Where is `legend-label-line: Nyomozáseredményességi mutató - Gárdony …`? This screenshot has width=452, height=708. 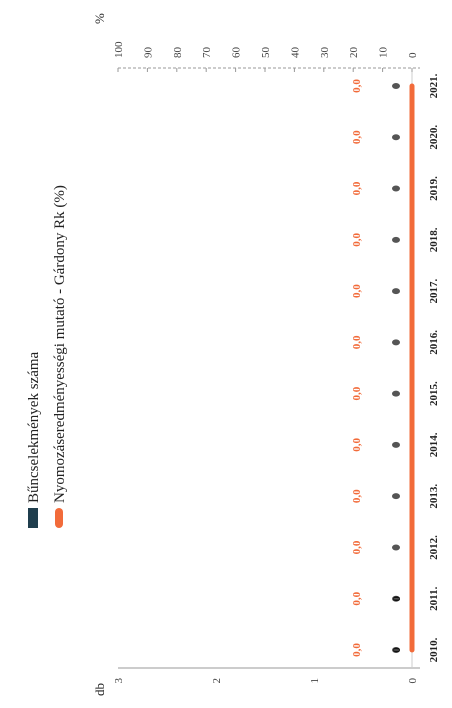
legend-label-line: Nyomozáseredményességi mutató - Gárdony … is located at coordinates (60, 344).